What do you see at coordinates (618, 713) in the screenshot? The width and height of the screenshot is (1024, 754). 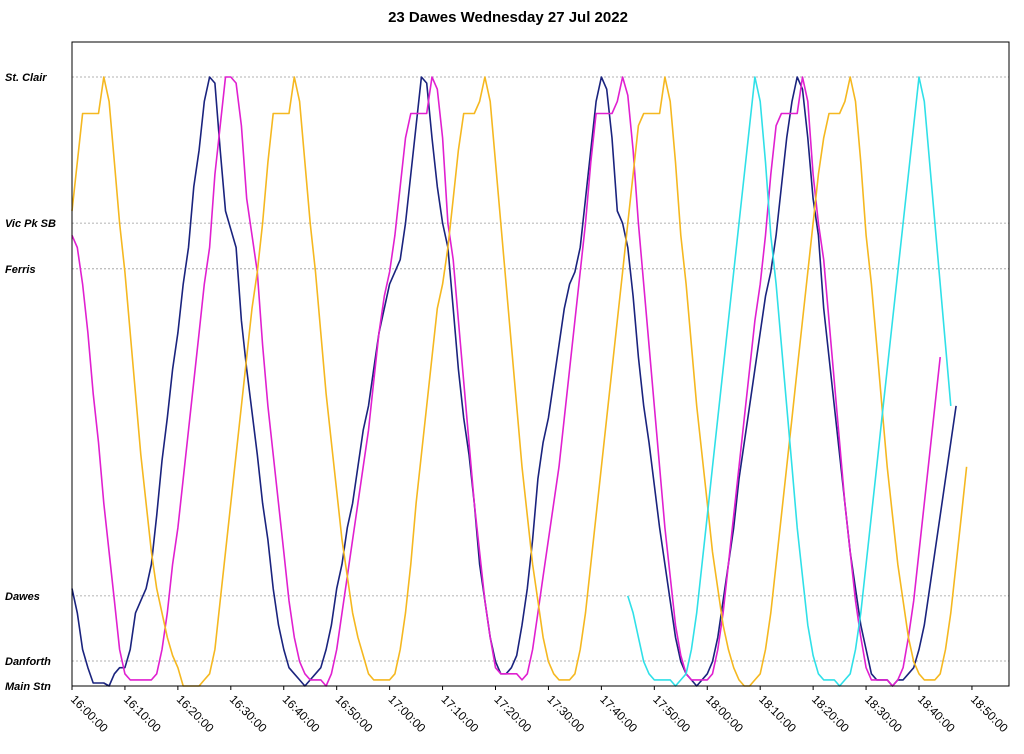 I see `x-tick-label: 17:40:00` at bounding box center [618, 713].